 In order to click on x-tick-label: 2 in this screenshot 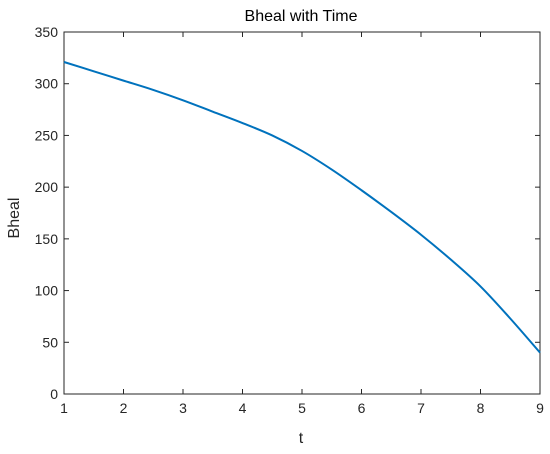, I will do `click(124, 408)`.